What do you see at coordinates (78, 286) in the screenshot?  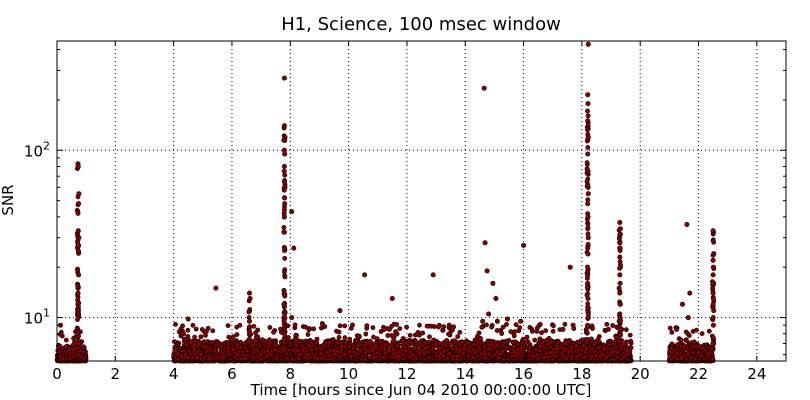 I see `cluster-point` at bounding box center [78, 286].